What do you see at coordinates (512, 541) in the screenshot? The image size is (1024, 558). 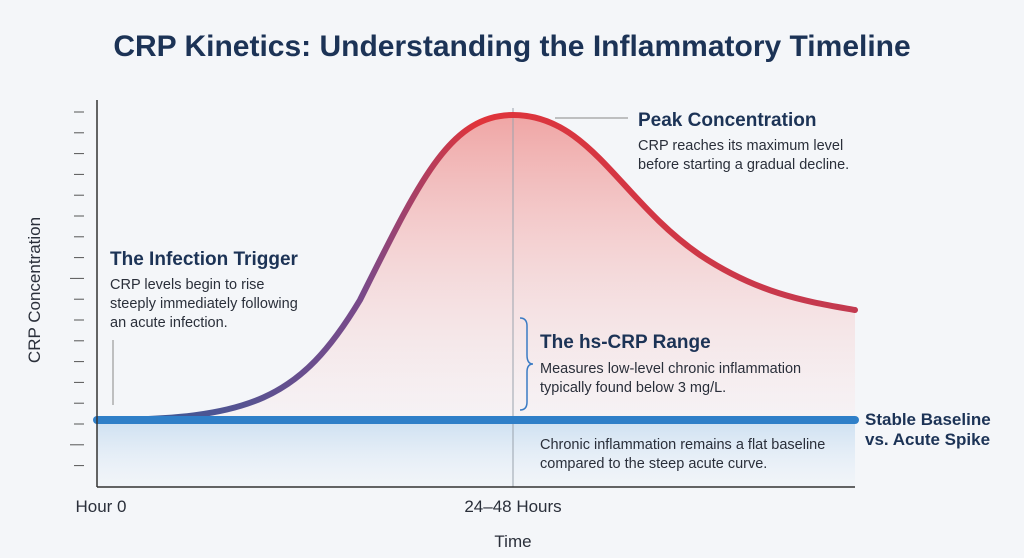 I see `x-axis-label: Time` at bounding box center [512, 541].